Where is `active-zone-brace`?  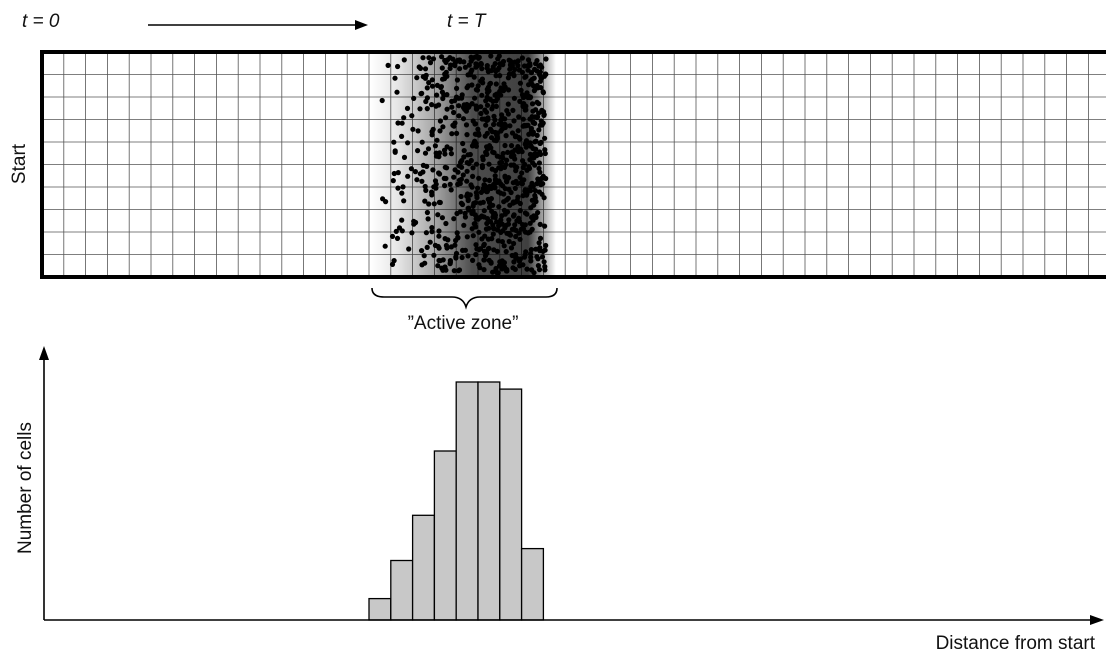 active-zone-brace is located at coordinates (464, 298).